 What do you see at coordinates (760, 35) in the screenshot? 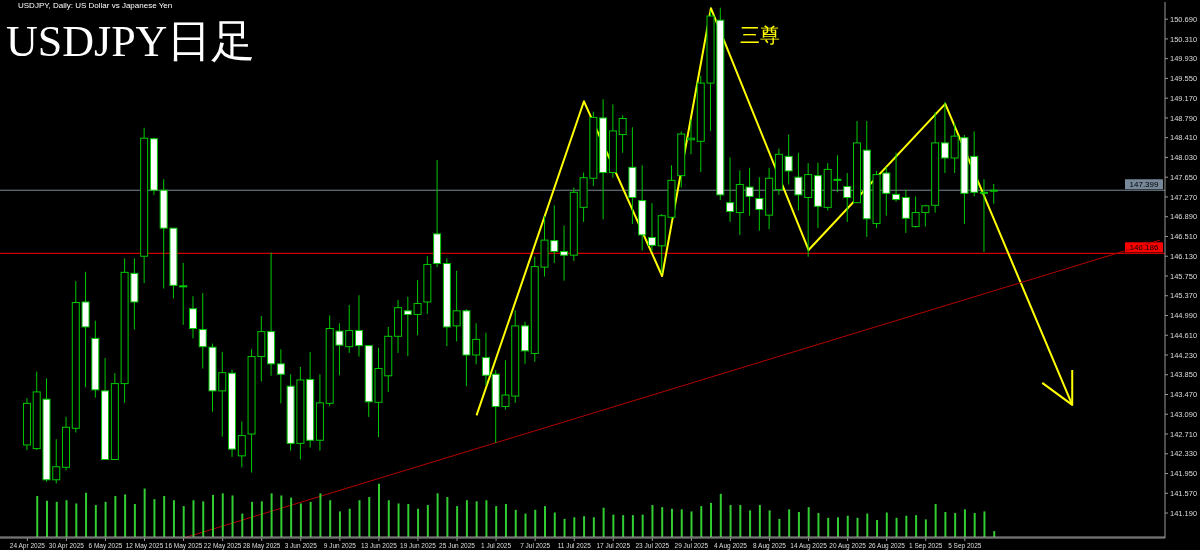
I see `annotation: 三尊` at bounding box center [760, 35].